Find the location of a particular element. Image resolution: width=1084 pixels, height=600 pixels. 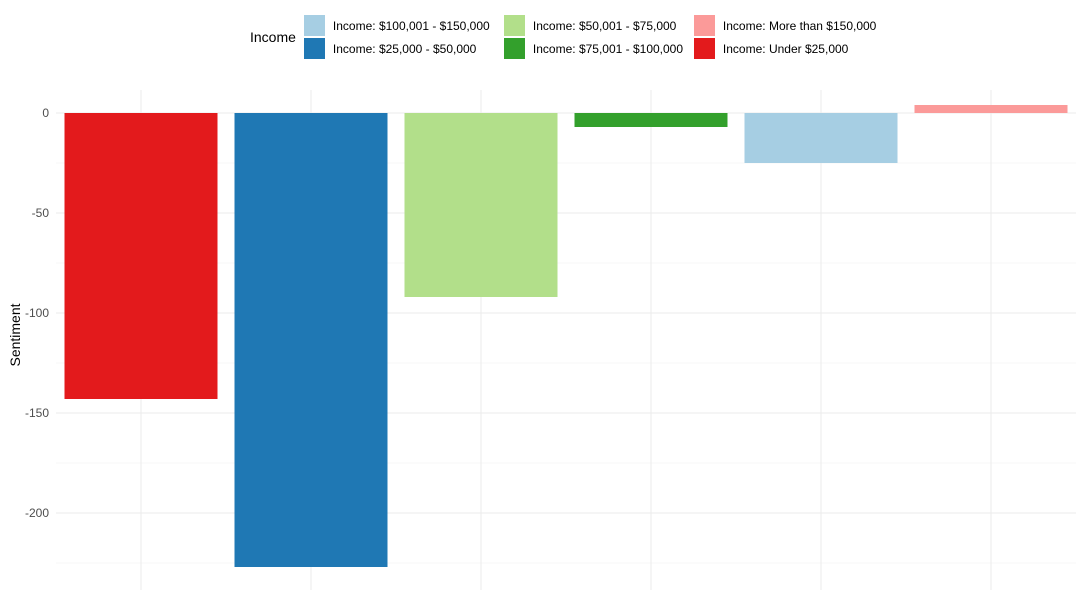

legend-label: Income: $100,001 - $150,000 is located at coordinates (411, 25).